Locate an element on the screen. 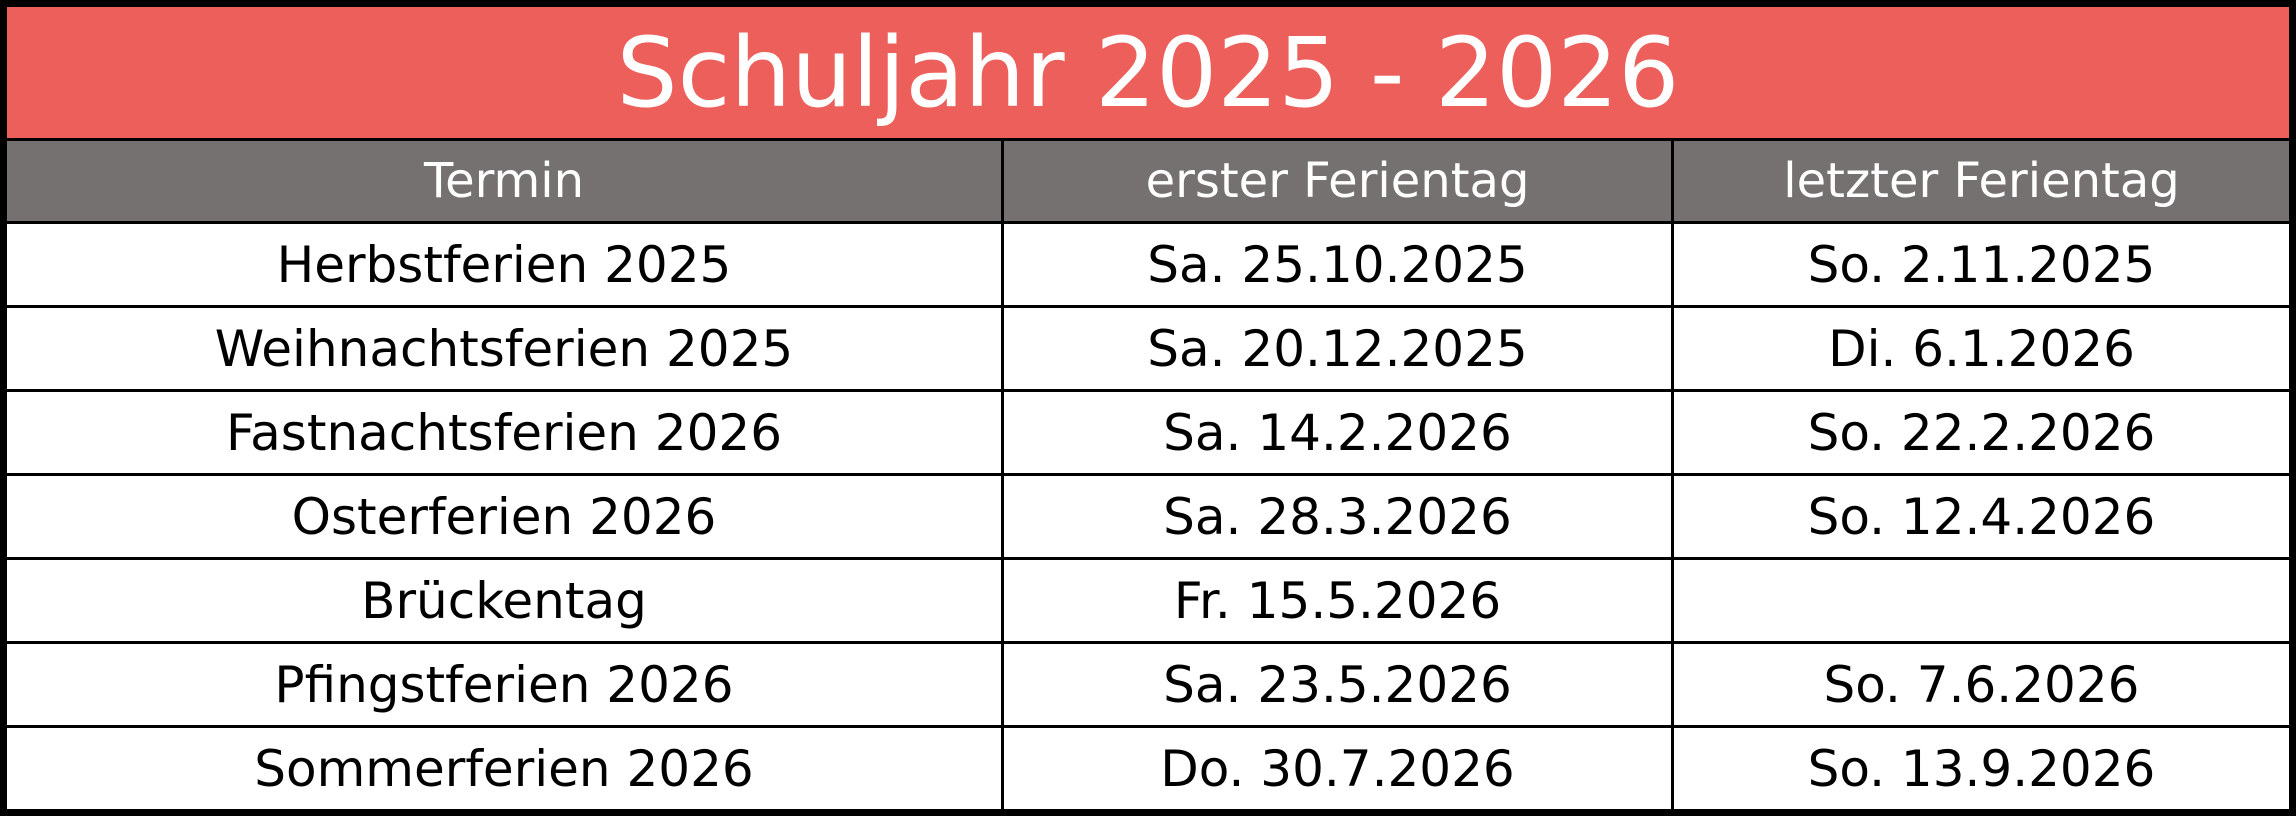 The height and width of the screenshot is (816, 2296). header-cell: Termin is located at coordinates (504, 181).